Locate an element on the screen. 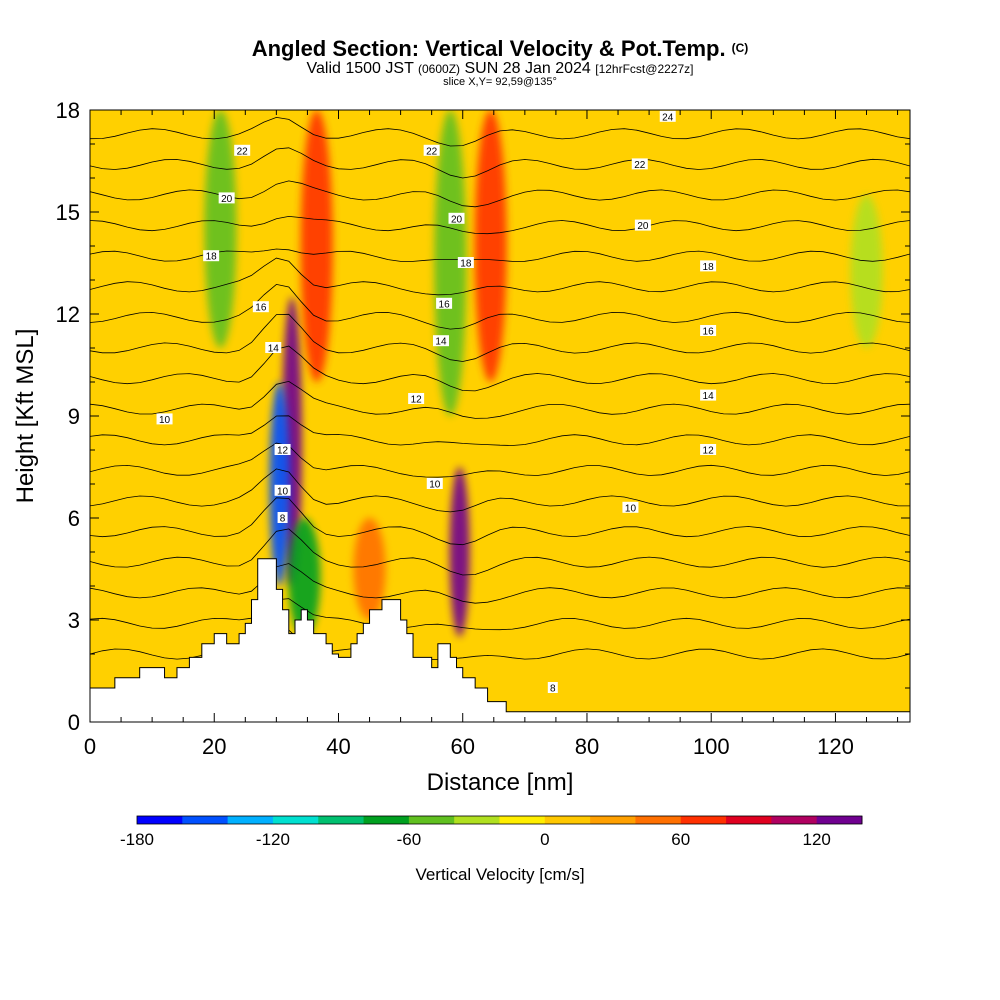  colorbar-frame is located at coordinates (499, 820).